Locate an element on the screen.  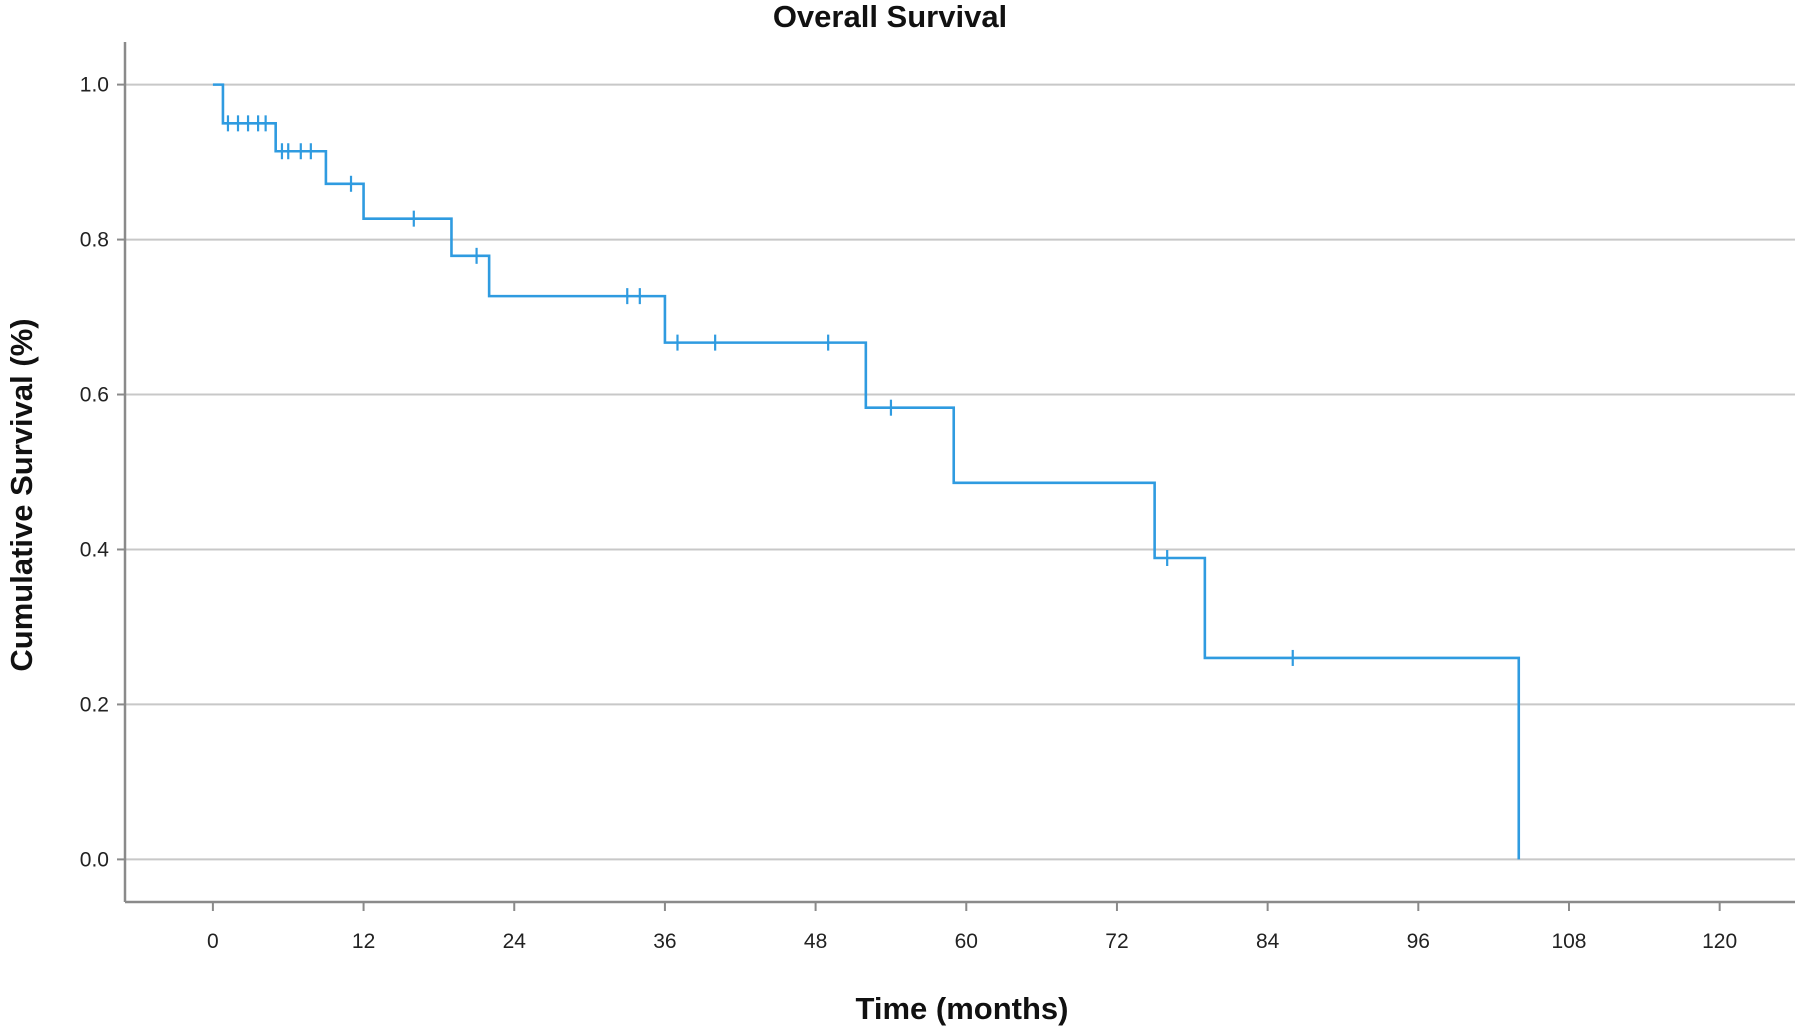
x-tick-label: 12 is located at coordinates (363, 941).